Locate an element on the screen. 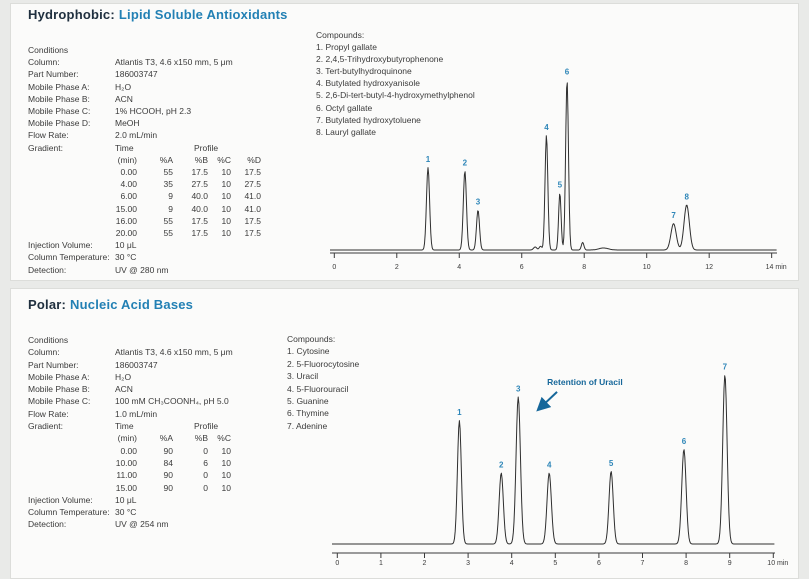 This screenshot has height=579, width=809. x-axis-tick-label: 0 is located at coordinates (337, 563).